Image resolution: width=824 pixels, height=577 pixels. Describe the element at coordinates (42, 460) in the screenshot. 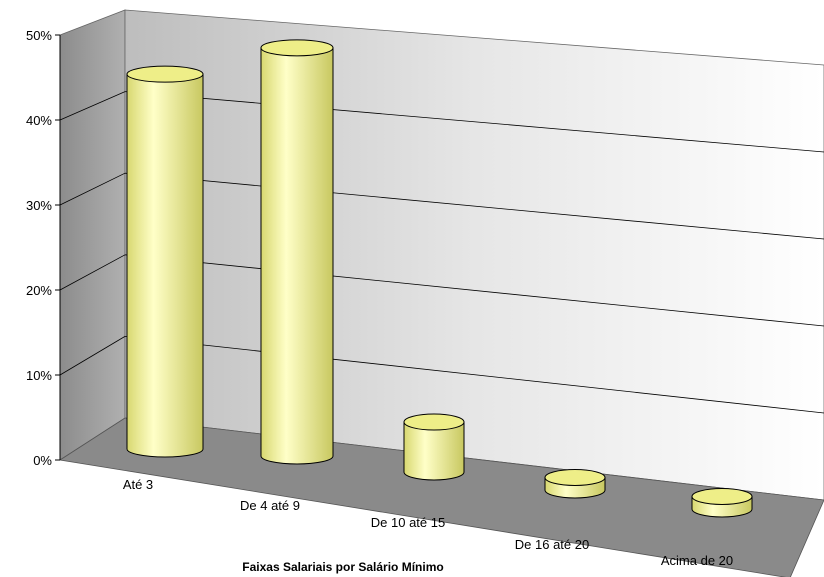

I see `y-tick-label: 0%` at that location.